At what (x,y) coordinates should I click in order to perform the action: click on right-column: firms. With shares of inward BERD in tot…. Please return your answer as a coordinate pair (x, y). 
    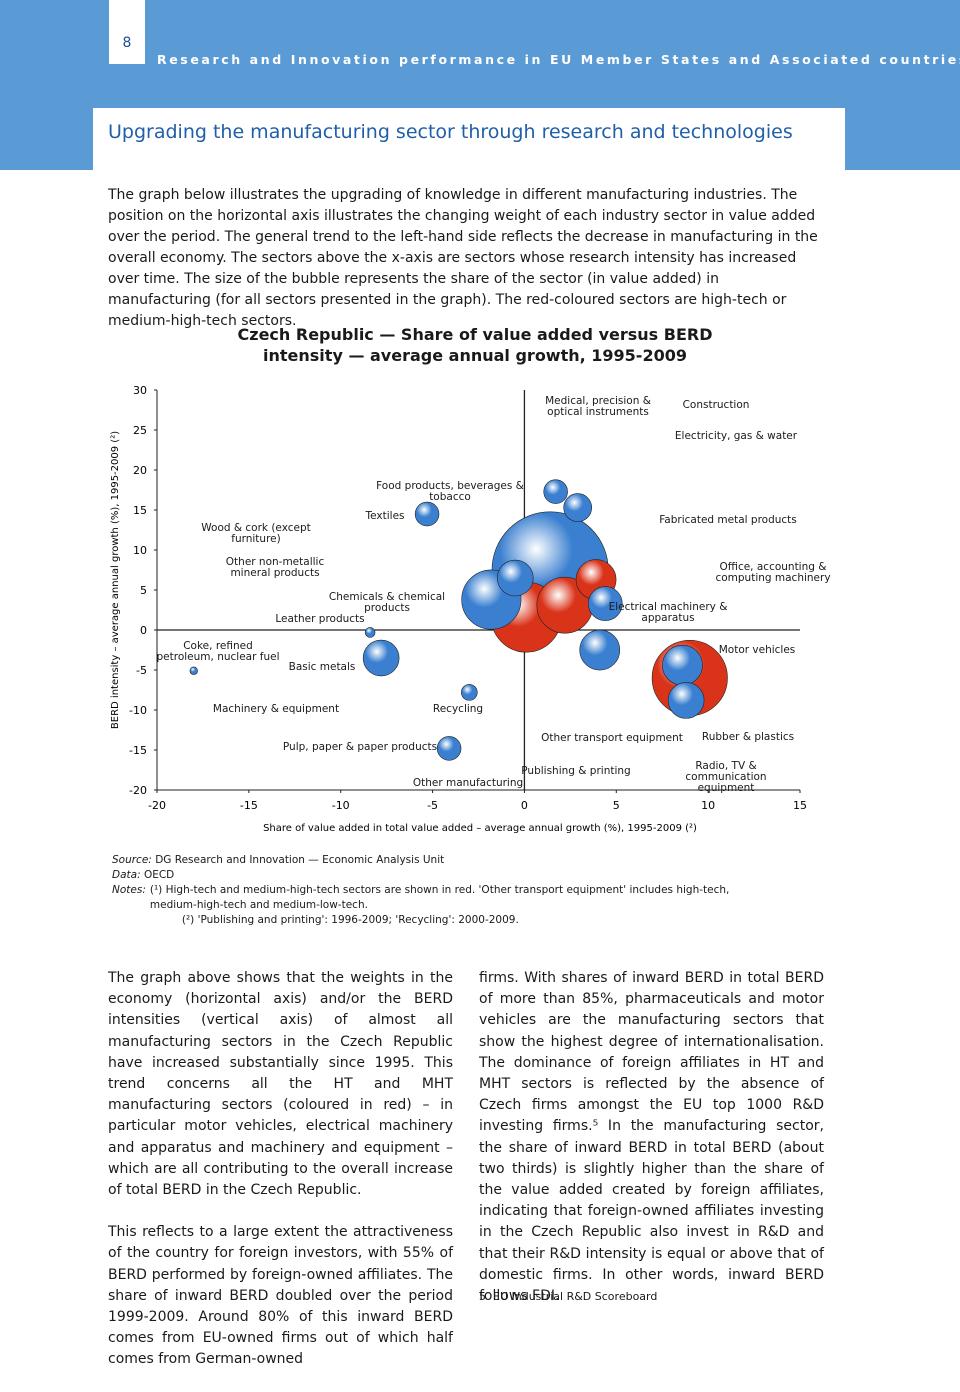
    Looking at the image, I should click on (651, 1148).